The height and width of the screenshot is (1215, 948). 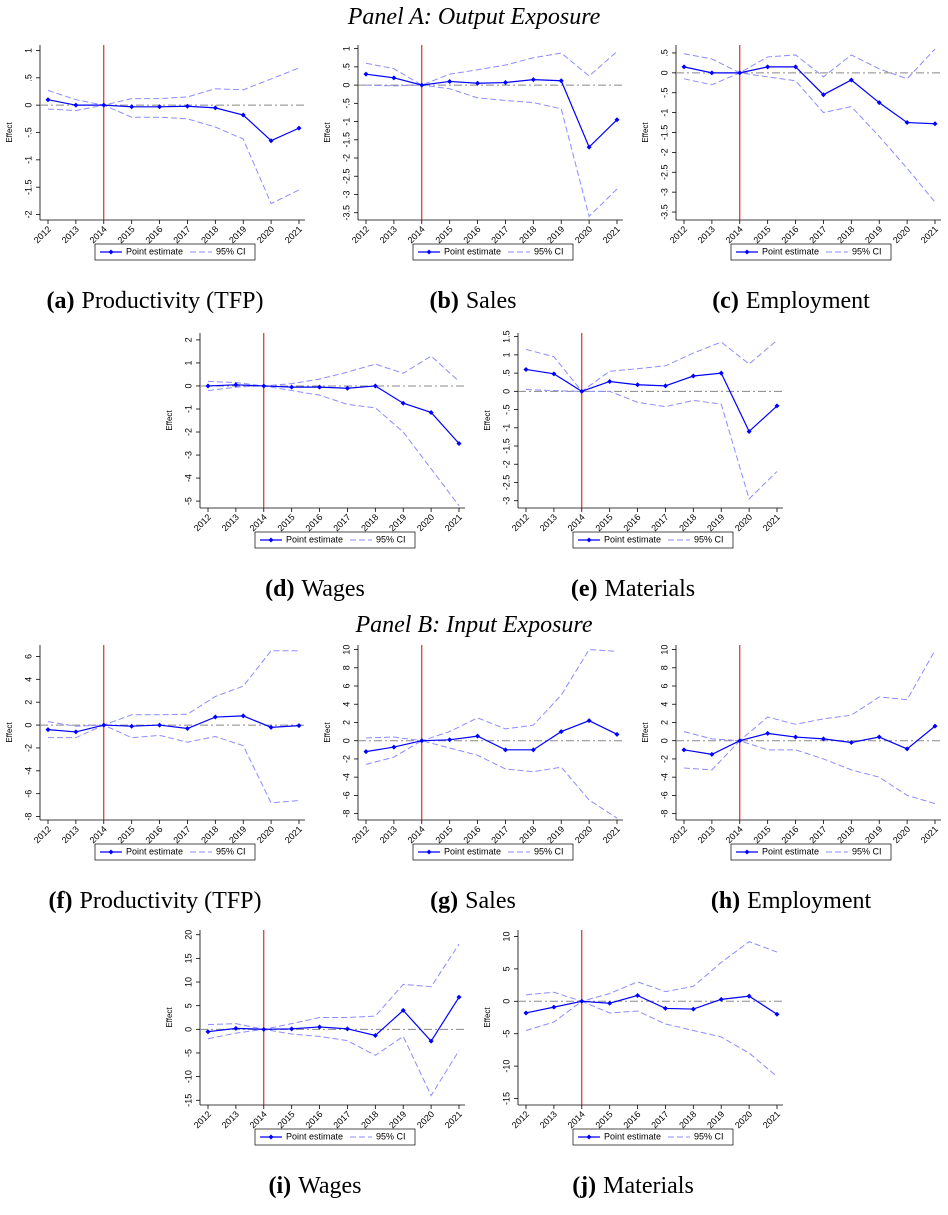 I want to click on caption: (g) Sales, so click(x=473, y=901).